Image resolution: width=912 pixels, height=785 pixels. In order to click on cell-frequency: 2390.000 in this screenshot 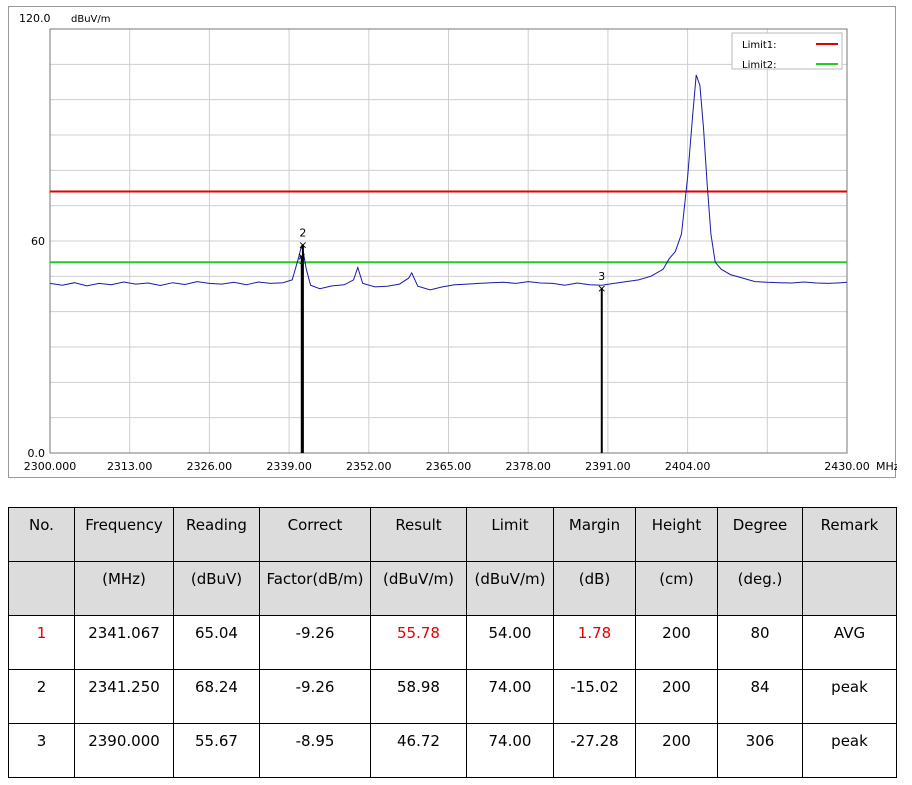, I will do `click(124, 750)`.